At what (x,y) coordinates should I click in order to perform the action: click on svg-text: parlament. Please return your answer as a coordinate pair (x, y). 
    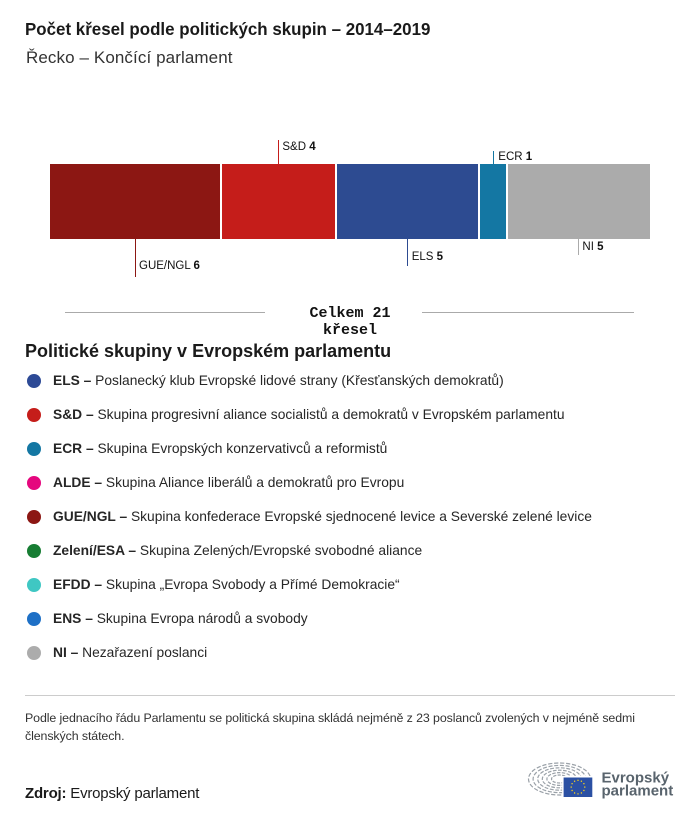
    Looking at the image, I should click on (638, 790).